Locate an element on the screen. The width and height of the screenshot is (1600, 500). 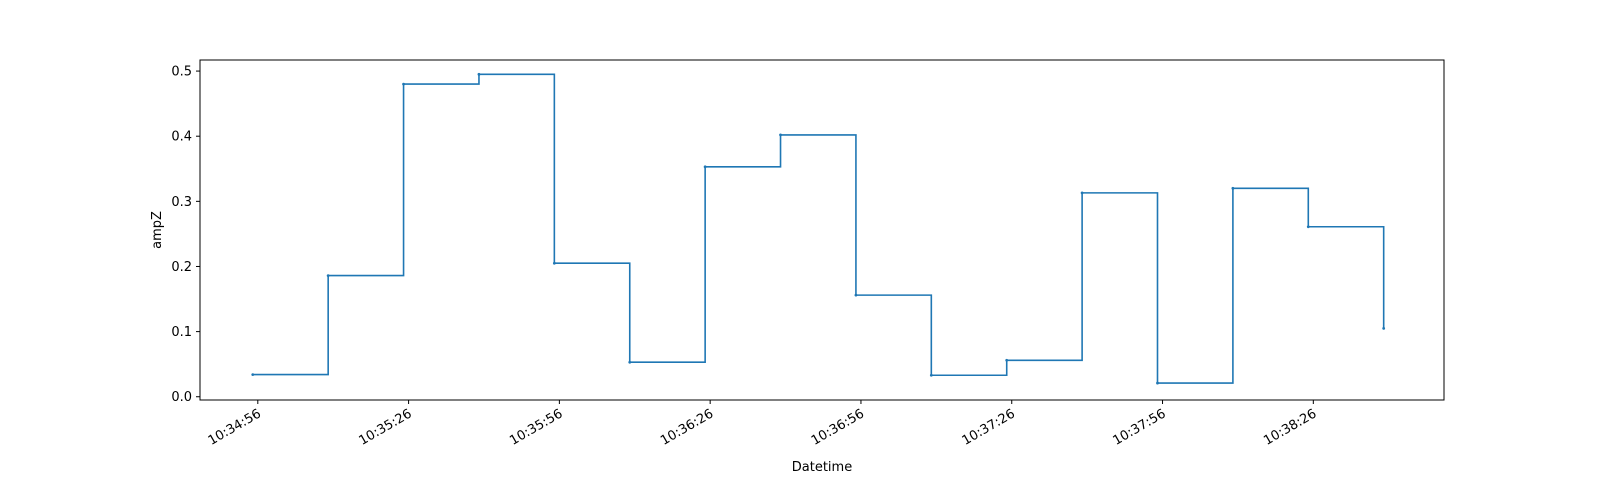
y-tick-label: 0.0 is located at coordinates (181, 397).